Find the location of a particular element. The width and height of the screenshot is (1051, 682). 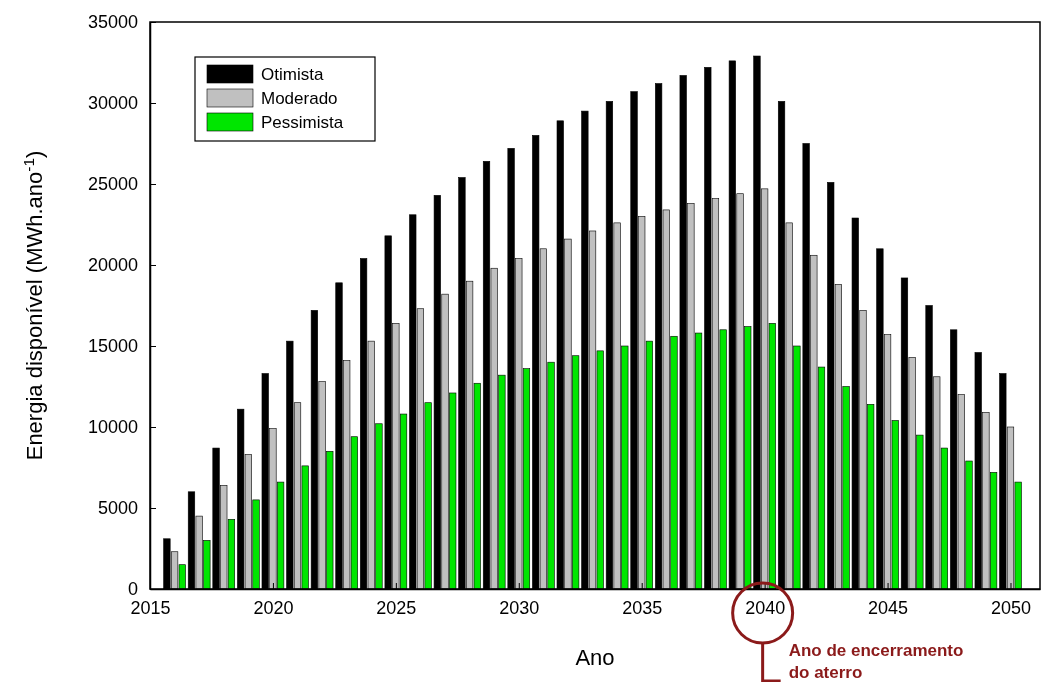

y-tick-label: 25000 is located at coordinates (112, 184).